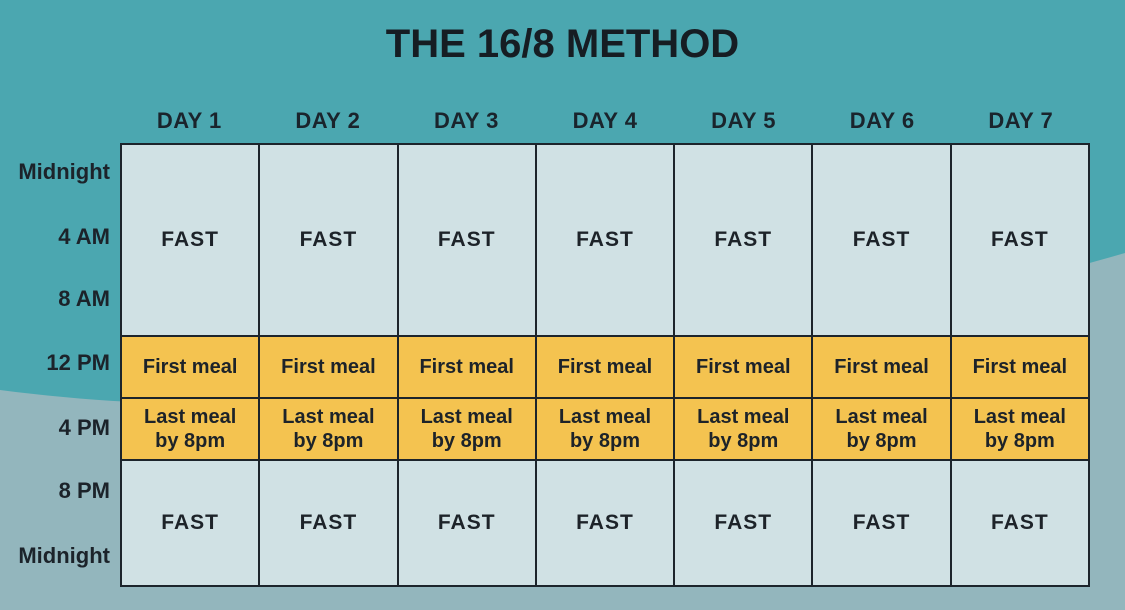 The width and height of the screenshot is (1125, 610). Describe the element at coordinates (1021, 120) in the screenshot. I see `day-header-7: DAY 7` at that location.